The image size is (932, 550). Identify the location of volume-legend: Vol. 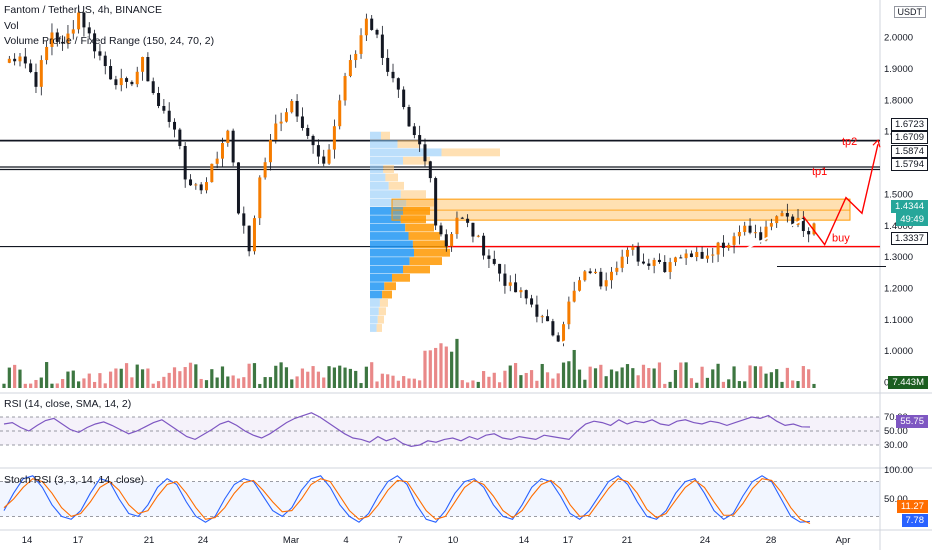
(11, 26).